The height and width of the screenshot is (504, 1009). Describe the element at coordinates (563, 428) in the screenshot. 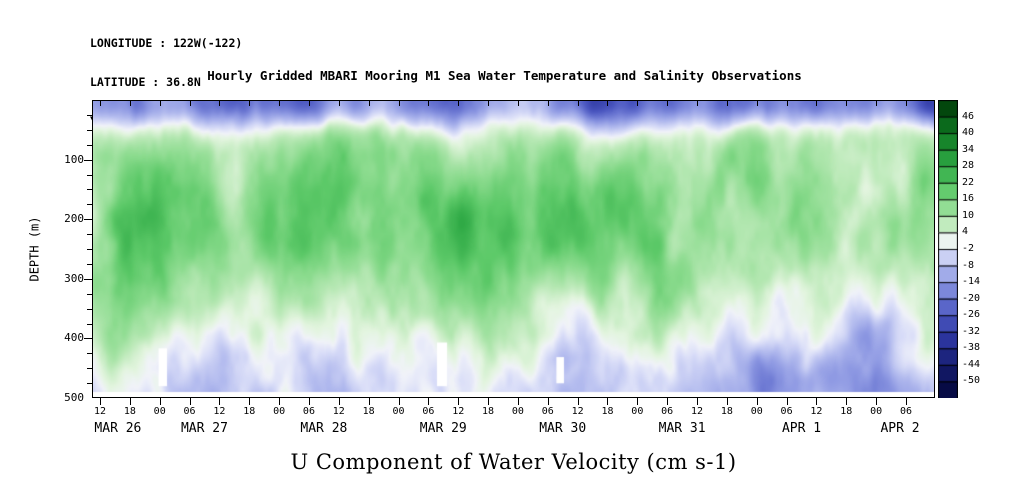

I see `x-date-label: MAR 30` at that location.